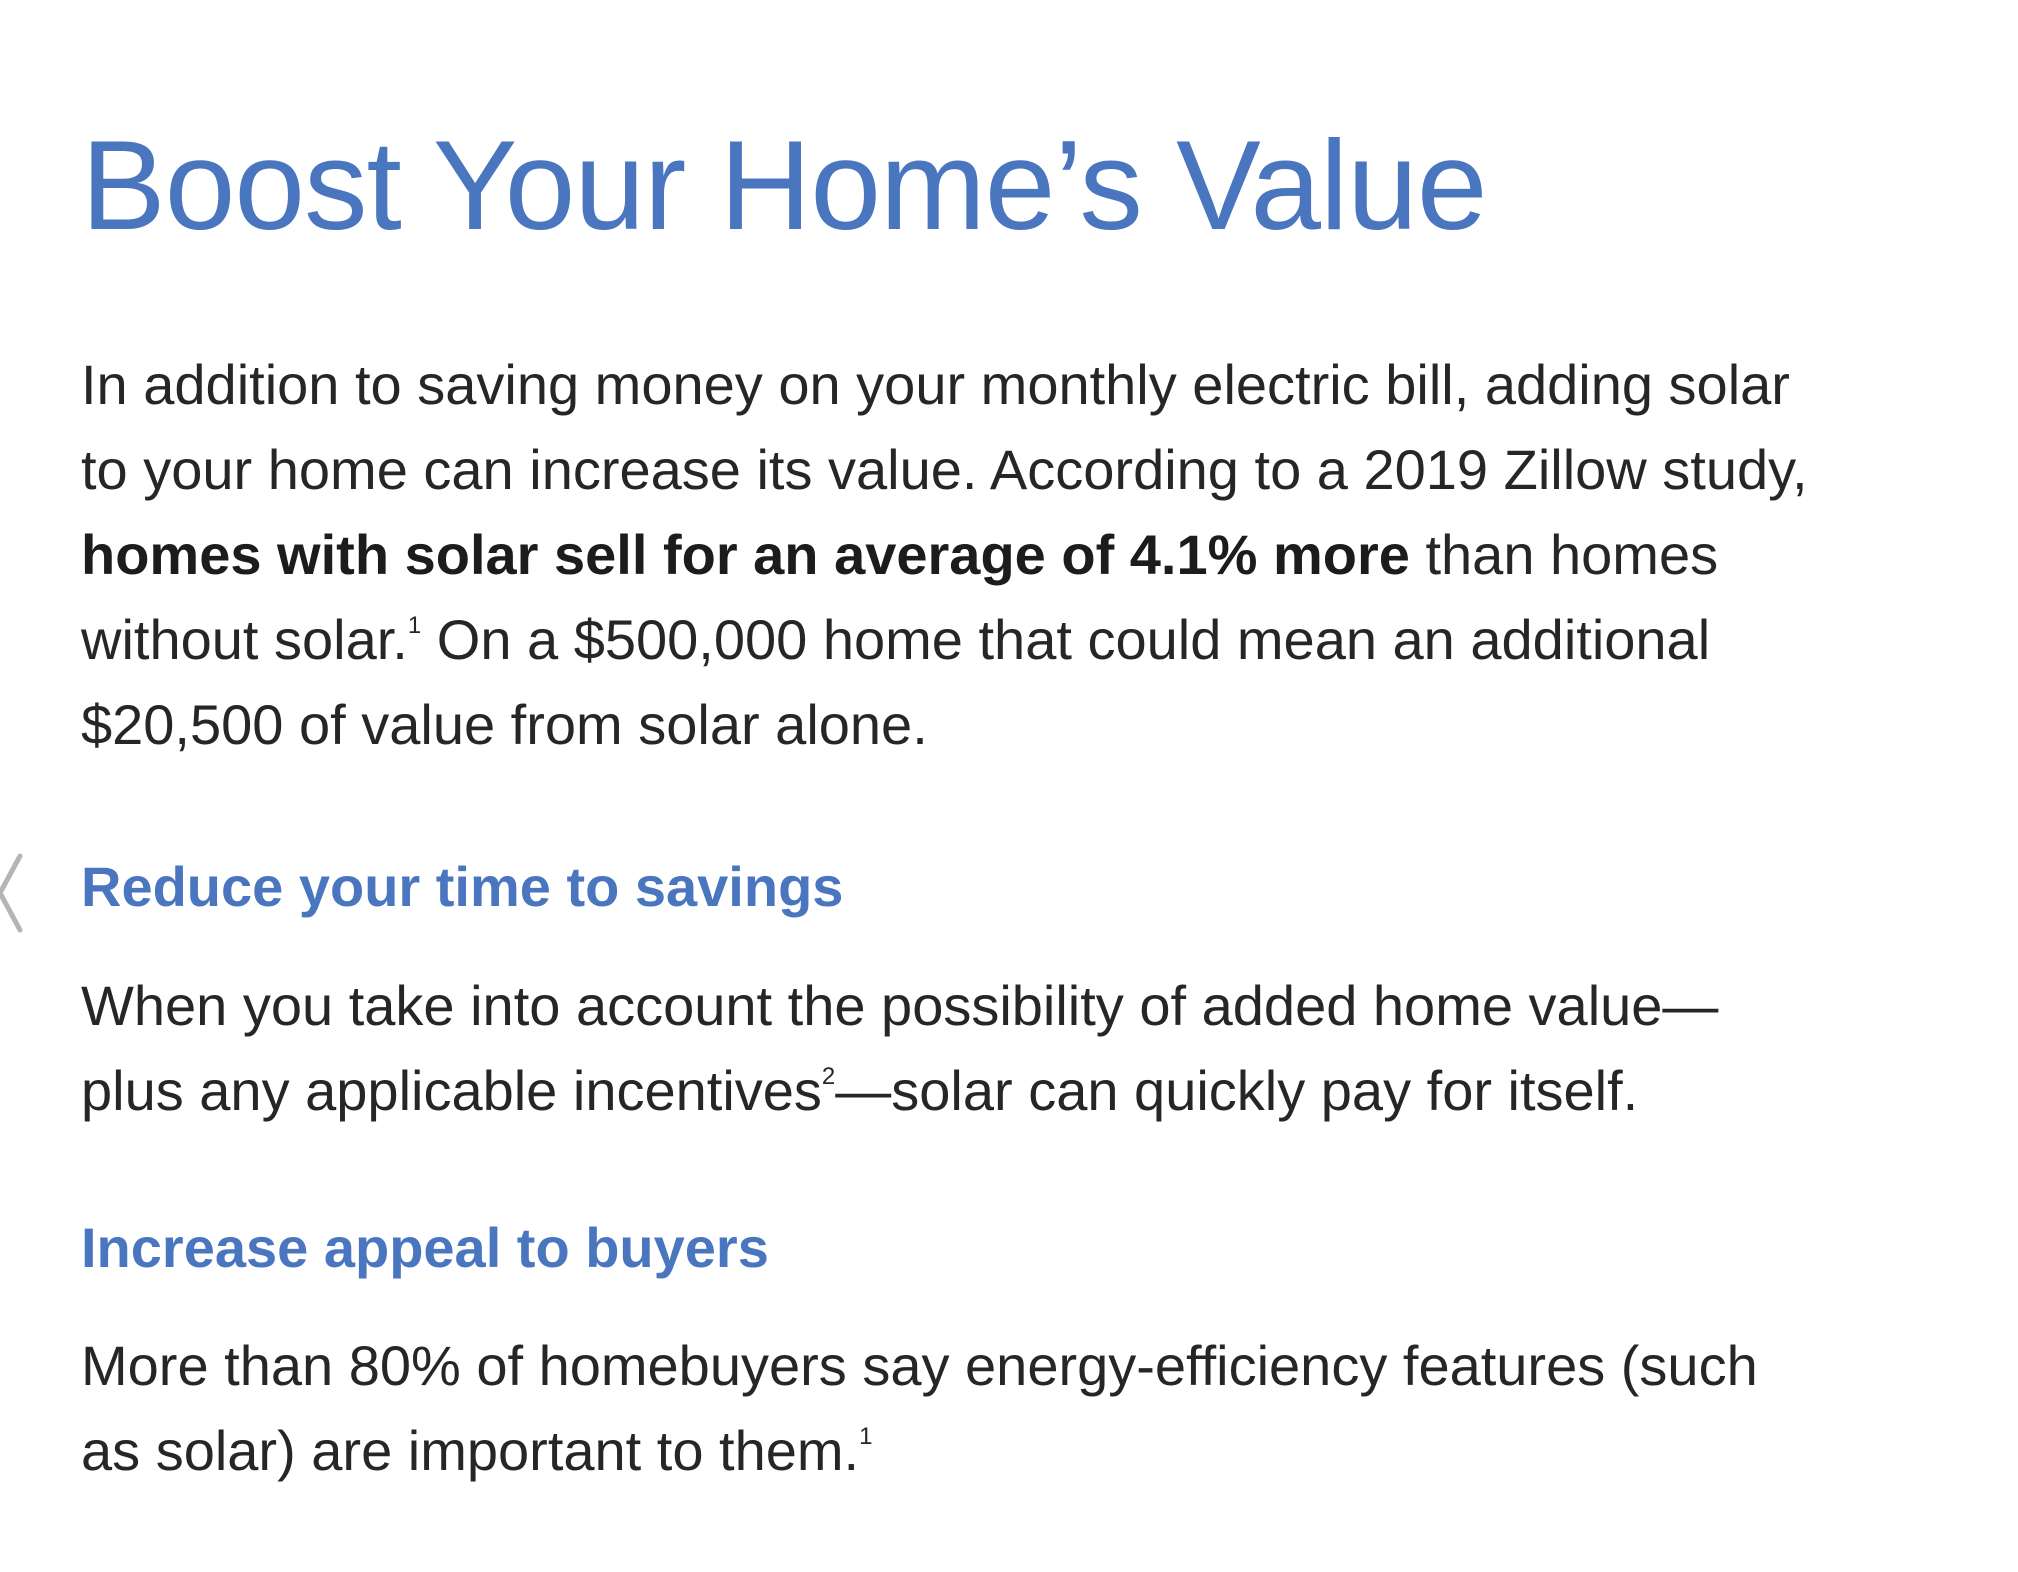 The width and height of the screenshot is (2018, 1572). What do you see at coordinates (1237, 1090) in the screenshot?
I see `section-body-text-end: —solar can quickly pay for itself.` at bounding box center [1237, 1090].